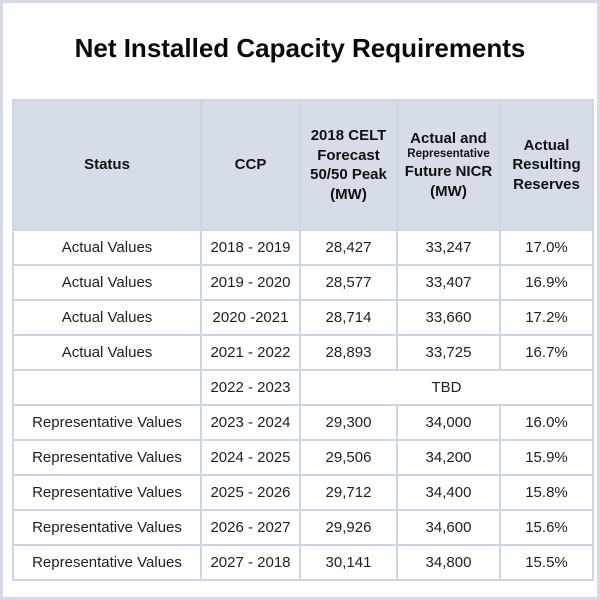 Image resolution: width=600 pixels, height=600 pixels. I want to click on header-line: 50/50 Peak, so click(348, 174).